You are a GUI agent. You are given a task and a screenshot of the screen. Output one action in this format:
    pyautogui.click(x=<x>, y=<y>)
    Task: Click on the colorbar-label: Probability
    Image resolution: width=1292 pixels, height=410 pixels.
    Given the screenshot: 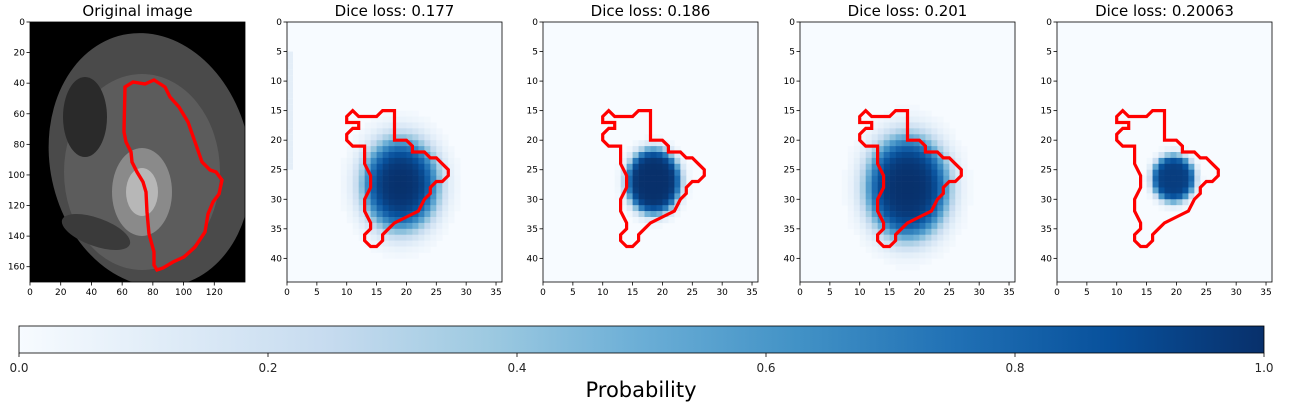 What is the action you would take?
    pyautogui.click(x=640, y=390)
    